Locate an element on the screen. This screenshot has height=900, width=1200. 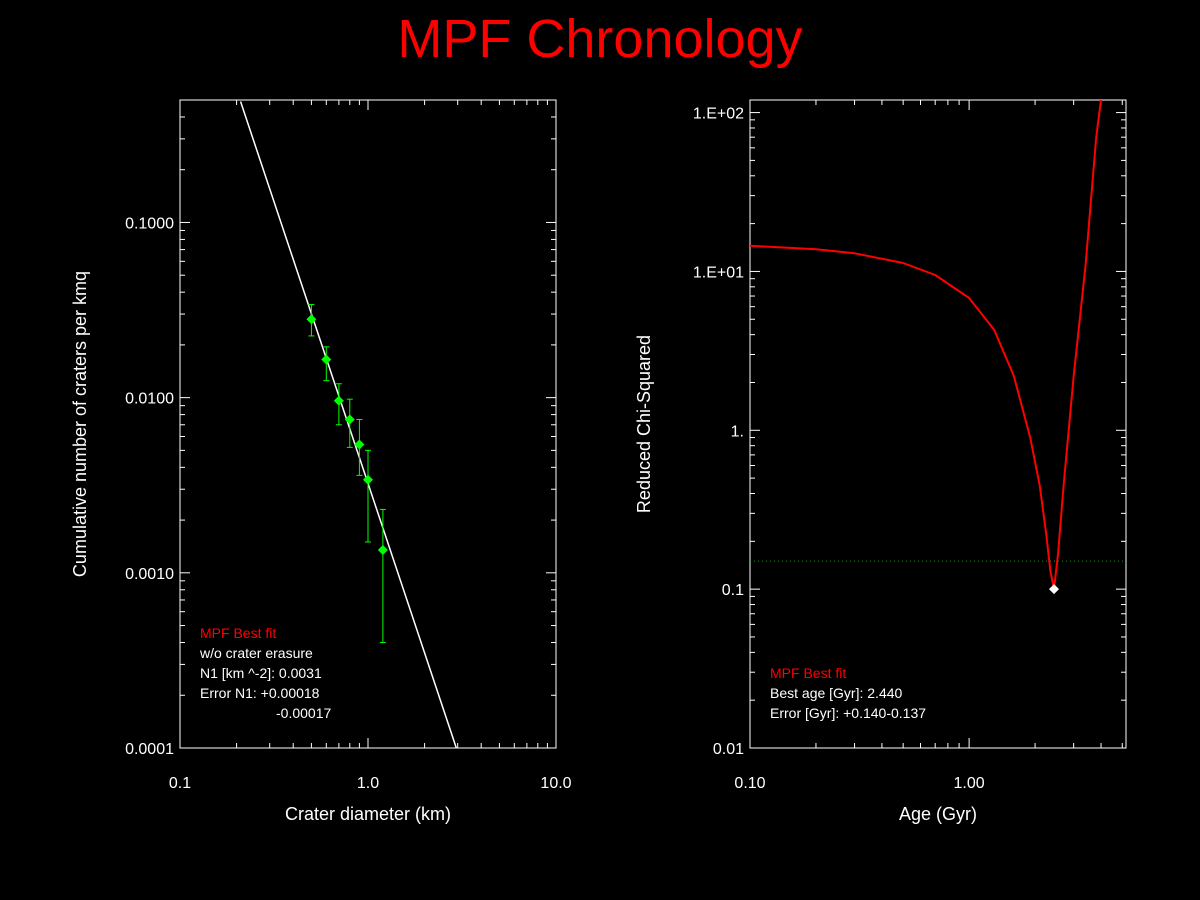
right-annotation-line-1: Best age [Gyr]: 2.440 is located at coordinates (836, 693).